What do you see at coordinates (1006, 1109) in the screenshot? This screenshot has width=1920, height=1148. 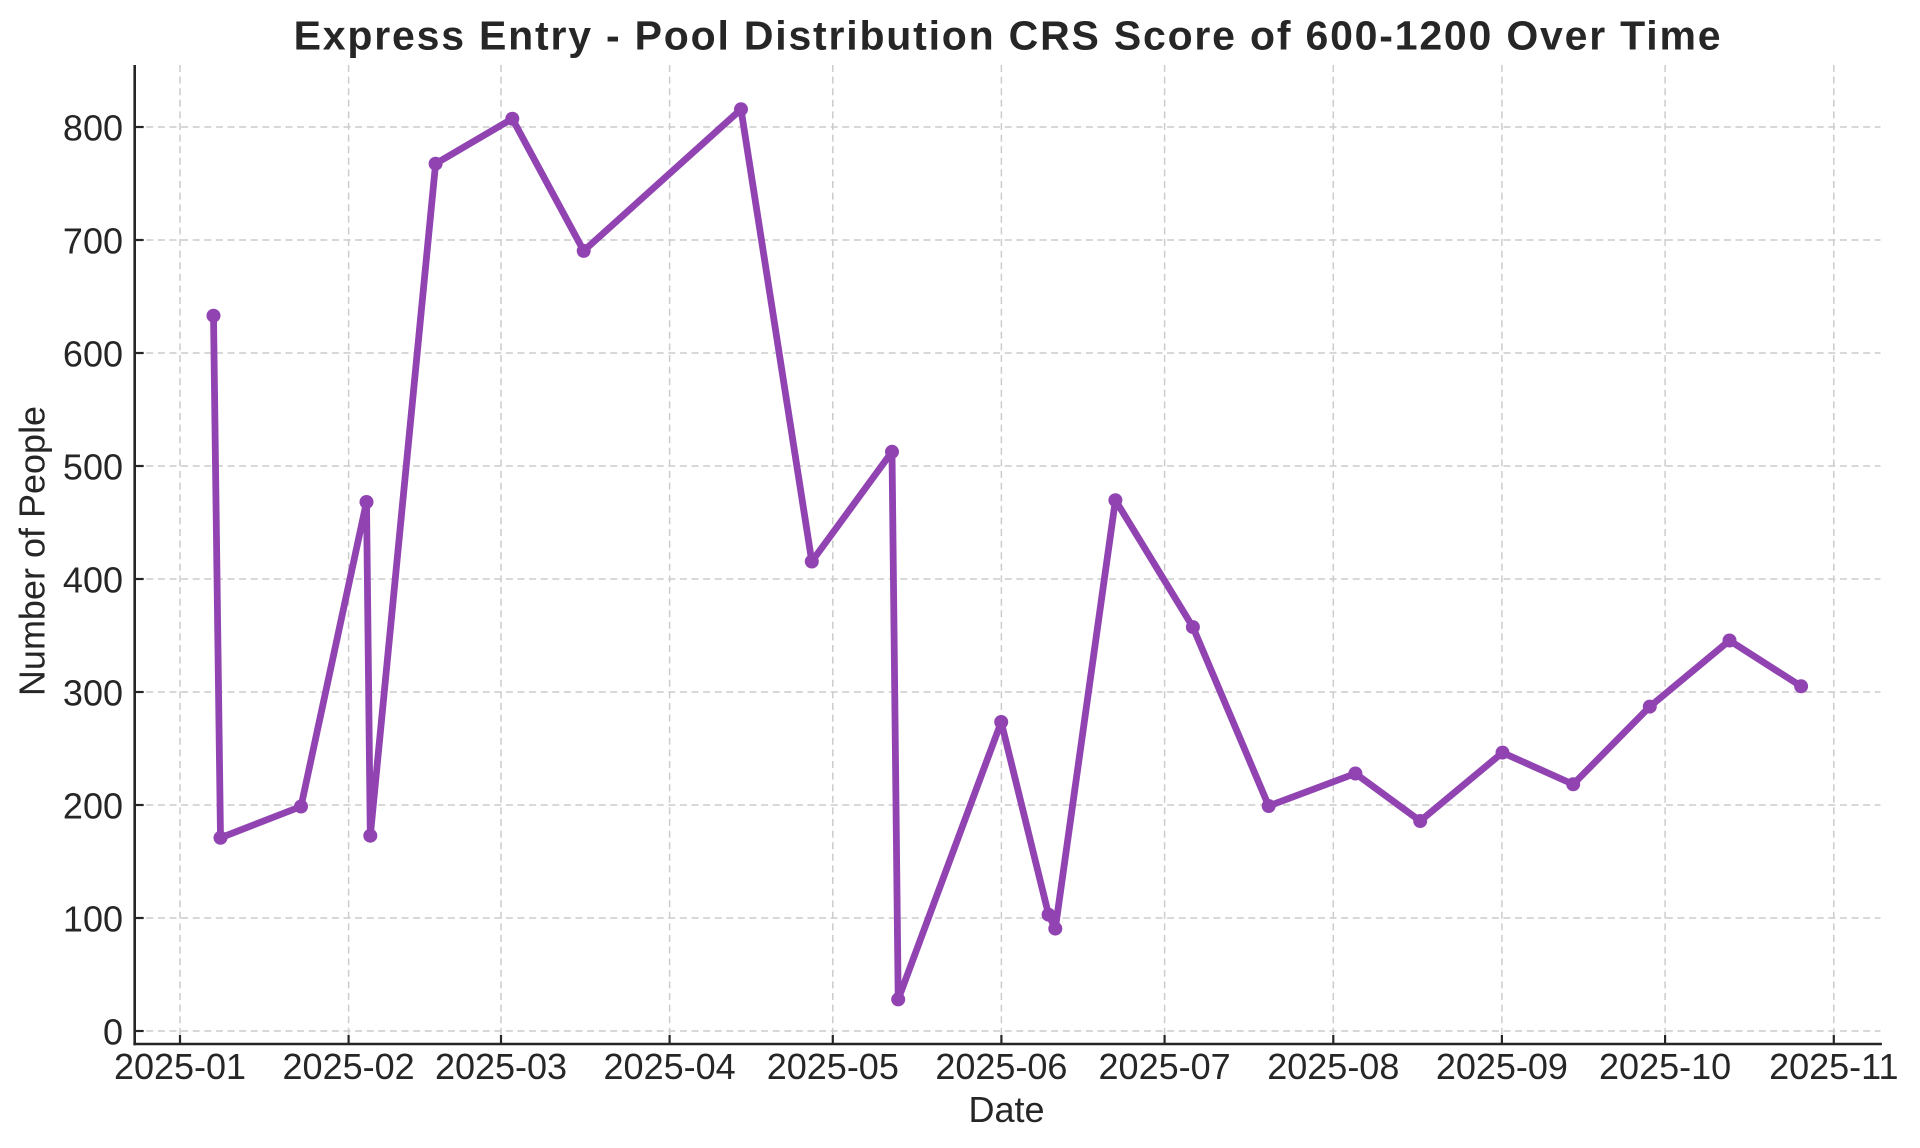 I see `svg-text: Date` at bounding box center [1006, 1109].